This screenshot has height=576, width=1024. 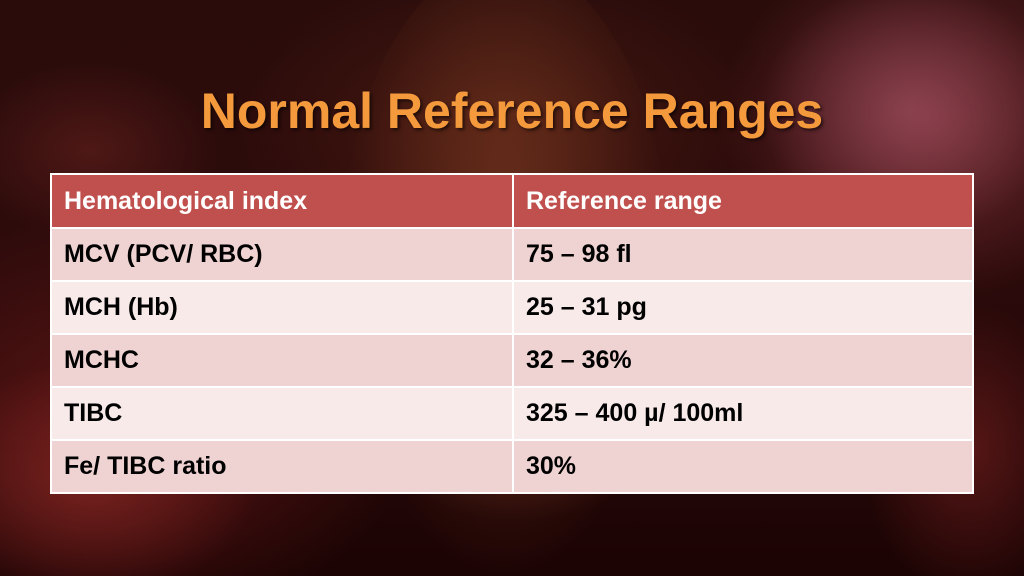 I want to click on index-cell: MCH (Hb), so click(x=282, y=307).